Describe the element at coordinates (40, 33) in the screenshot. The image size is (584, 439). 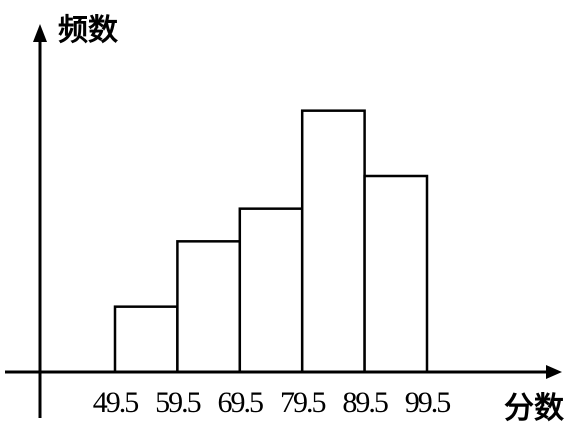
I see `y-axis-arrow` at that location.